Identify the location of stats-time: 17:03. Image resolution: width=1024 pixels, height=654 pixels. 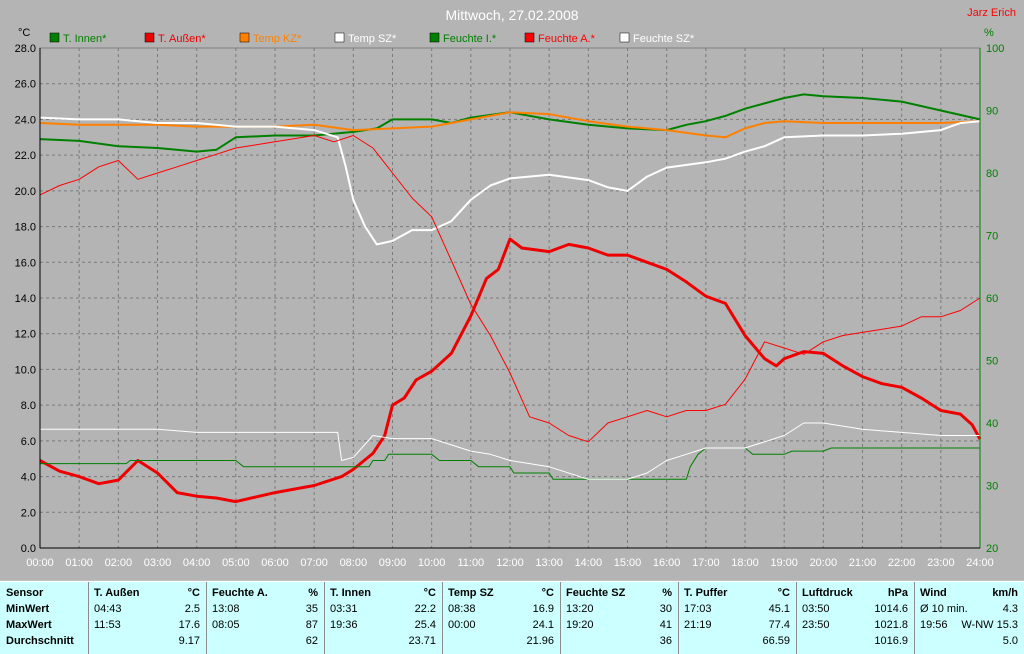
(698, 609).